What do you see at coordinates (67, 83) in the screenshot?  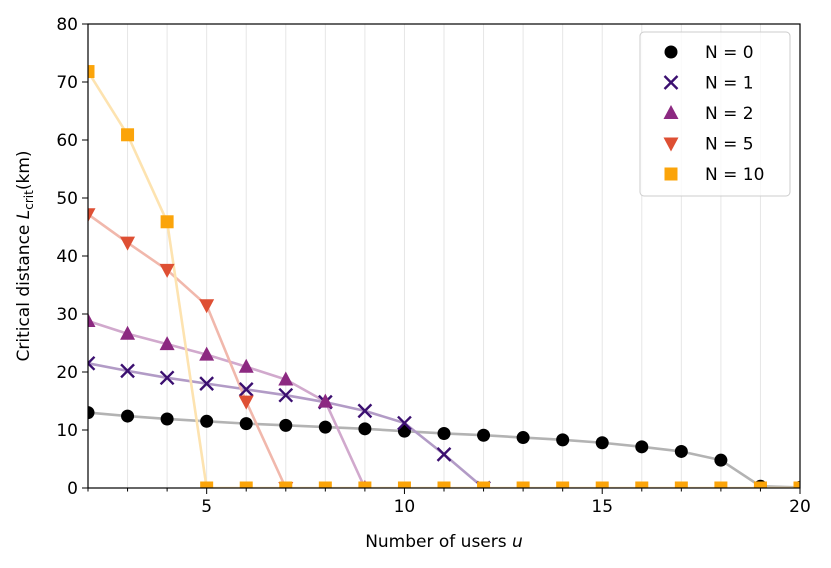 I see `y-tick-label: 70` at bounding box center [67, 83].